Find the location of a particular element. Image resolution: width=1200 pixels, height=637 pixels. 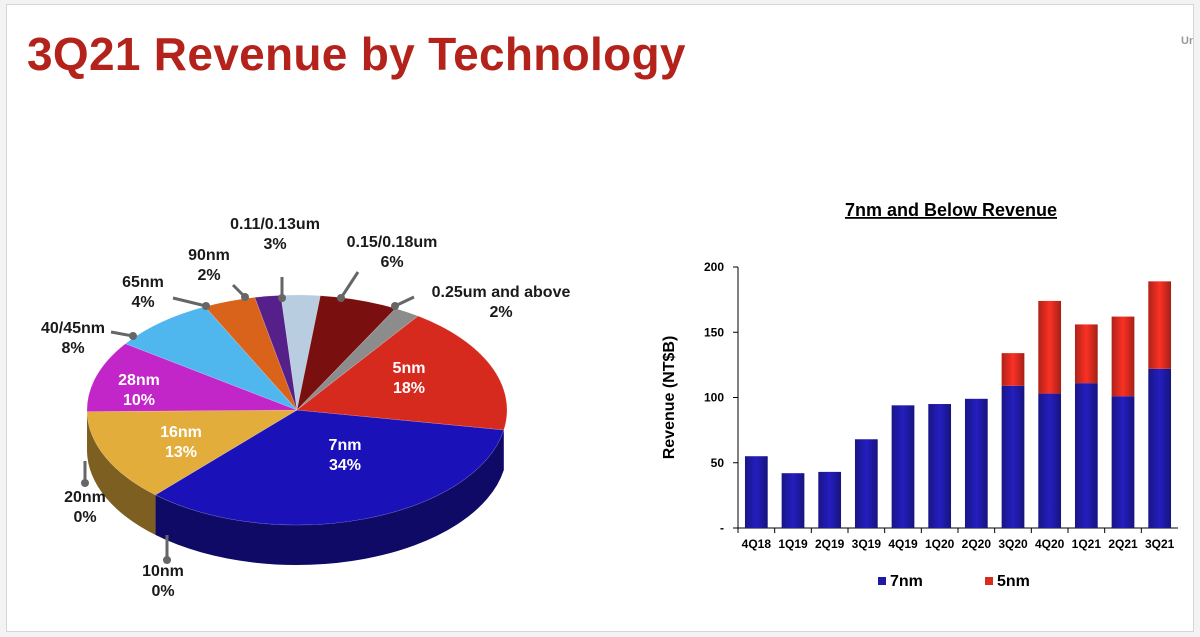

bar-7nm-3q20 is located at coordinates (1013, 456).